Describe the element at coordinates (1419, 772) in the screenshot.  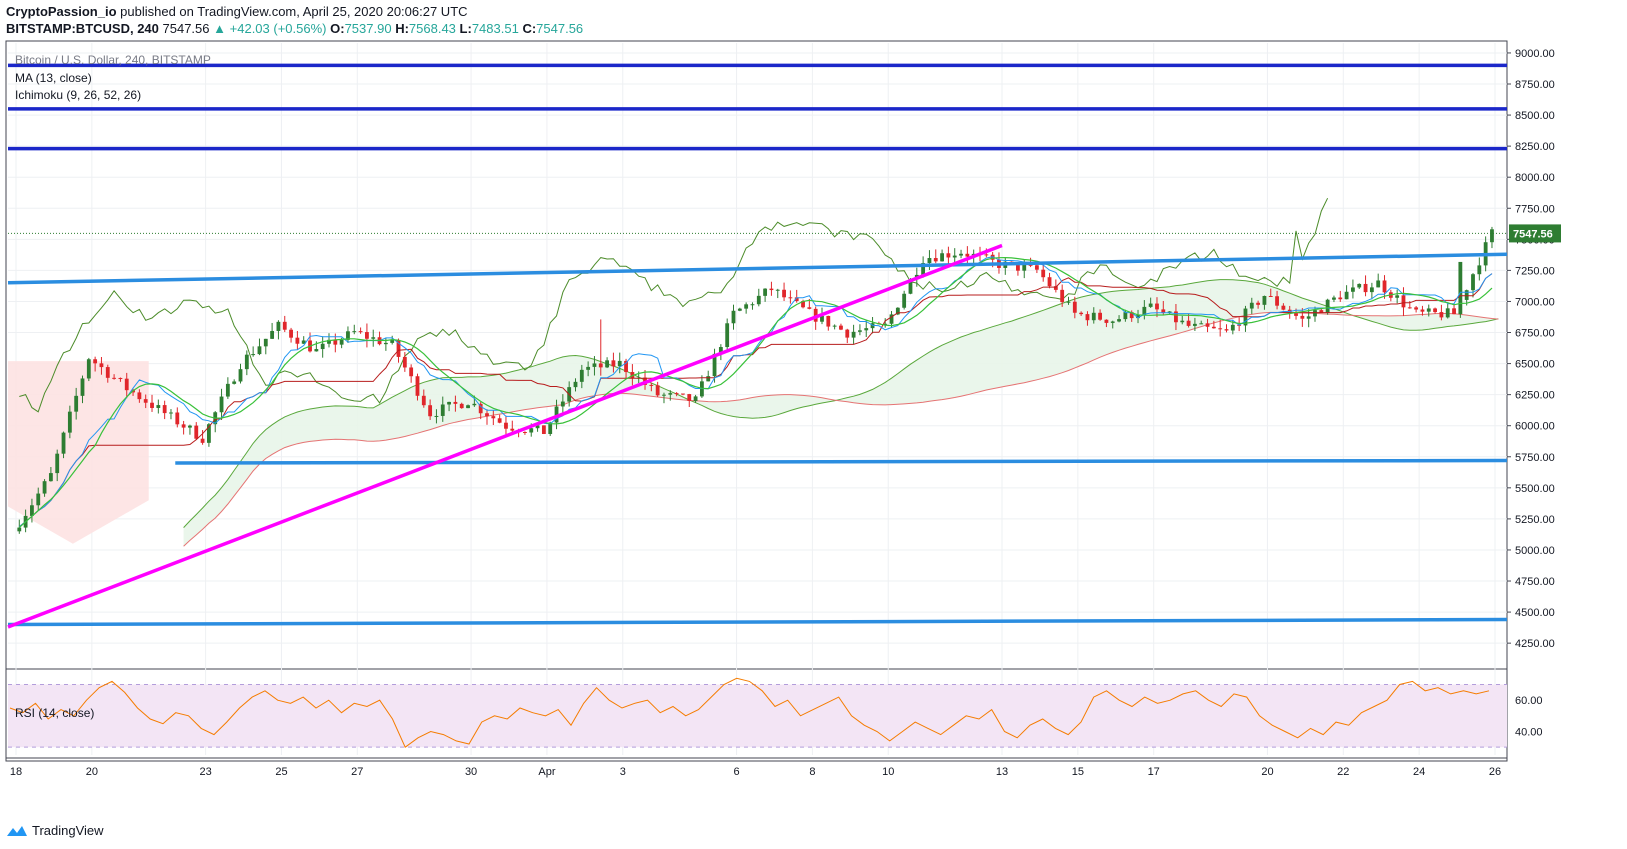
I see `x-tick-label: 24` at that location.